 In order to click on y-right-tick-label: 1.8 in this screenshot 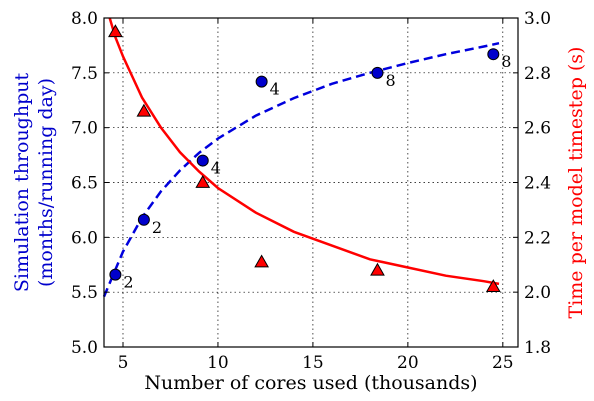, I will do `click(537, 348)`.